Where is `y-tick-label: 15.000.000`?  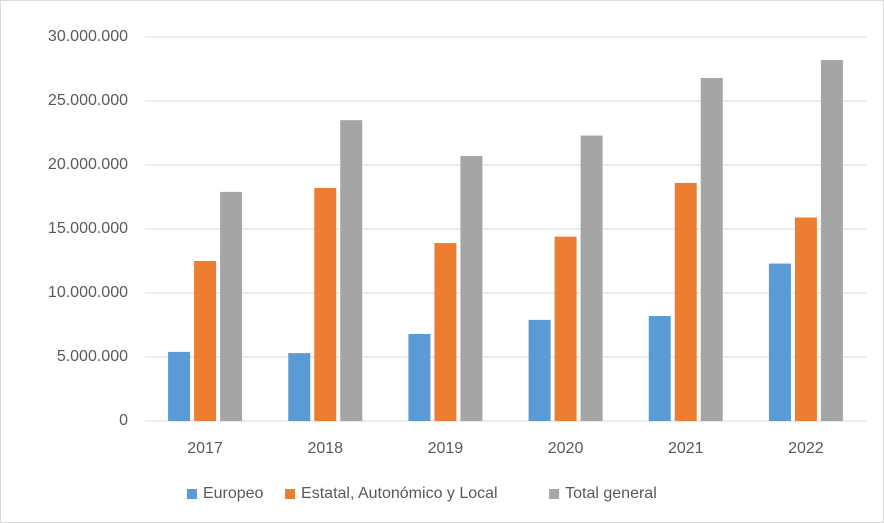 y-tick-label: 15.000.000 is located at coordinates (88, 228).